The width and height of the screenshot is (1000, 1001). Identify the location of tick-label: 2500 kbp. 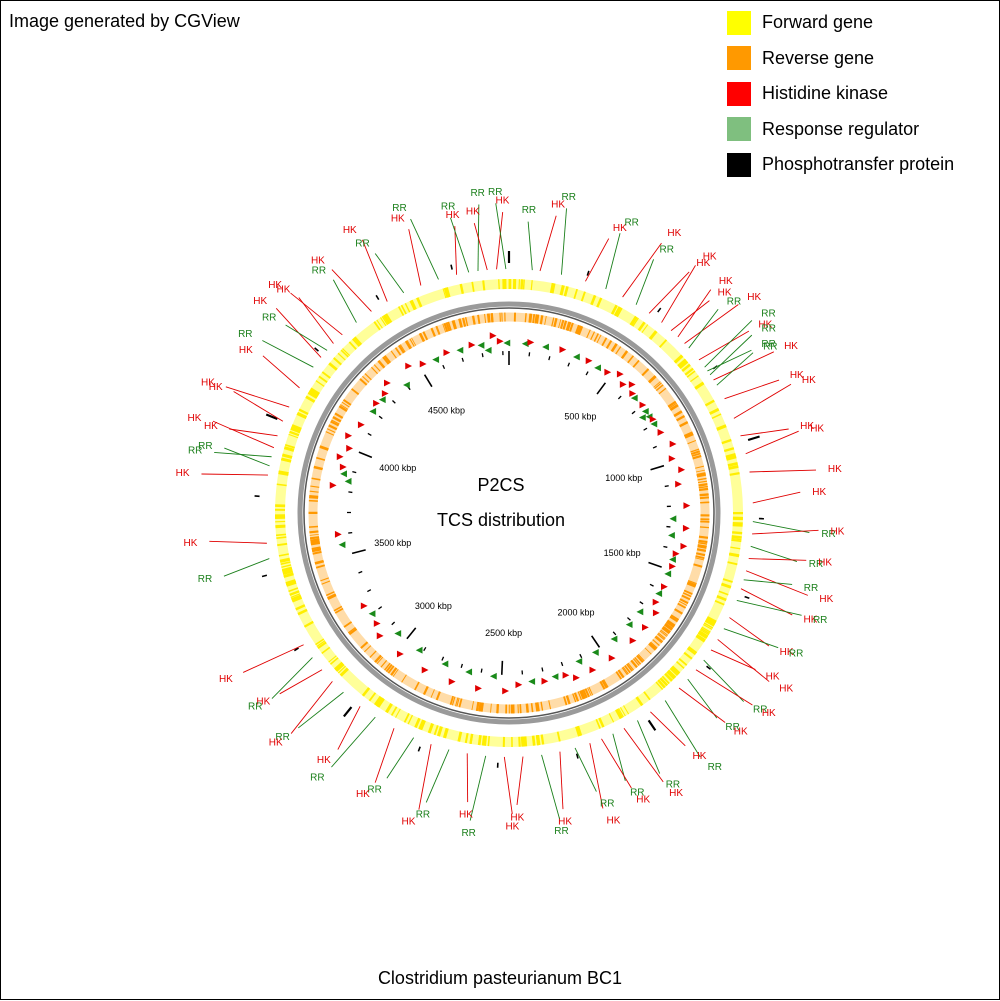
(503, 633).